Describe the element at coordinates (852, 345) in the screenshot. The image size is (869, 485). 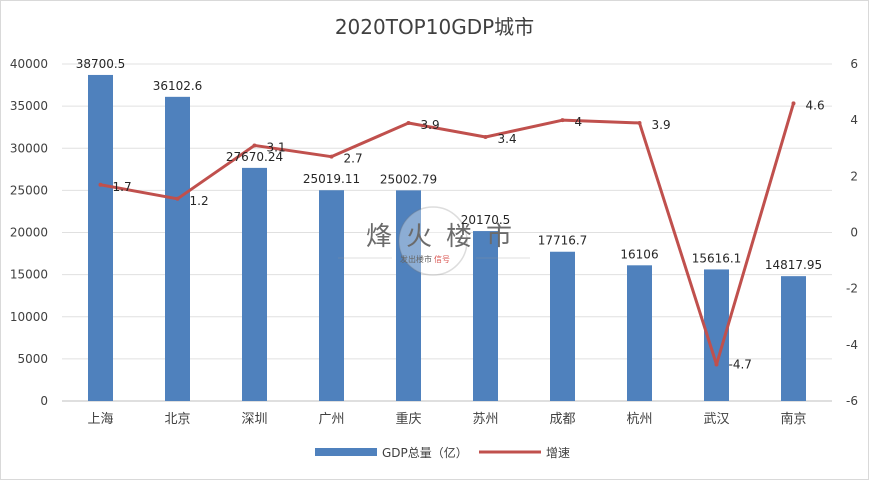
I see `y-right-tick-label: -4` at that location.